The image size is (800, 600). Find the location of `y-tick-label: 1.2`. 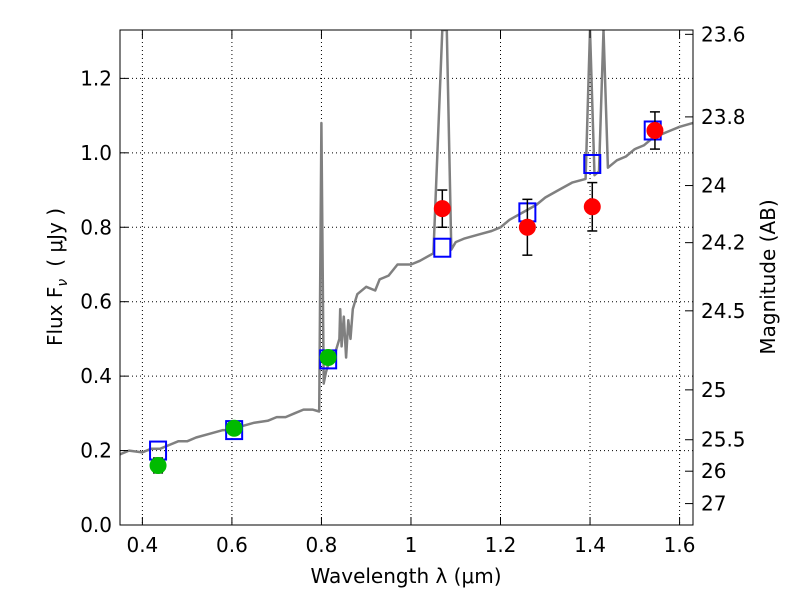

y-tick-label: 1.2 is located at coordinates (96, 78).